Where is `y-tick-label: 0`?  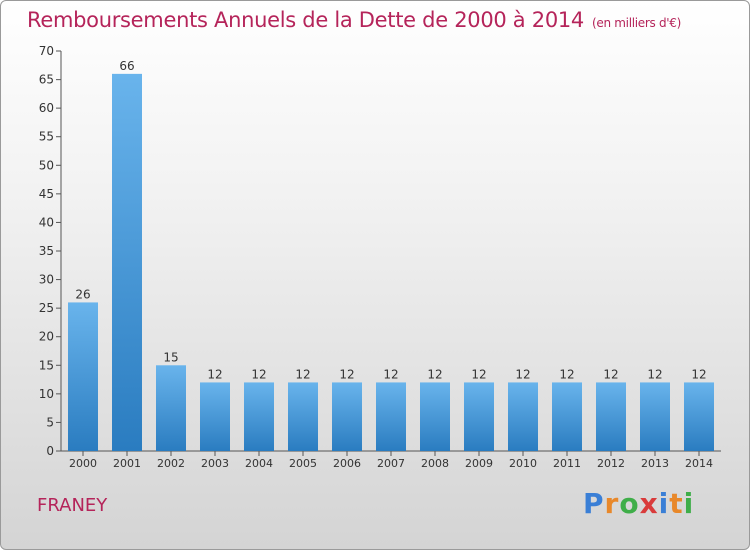
y-tick-label: 0 is located at coordinates (50, 451).